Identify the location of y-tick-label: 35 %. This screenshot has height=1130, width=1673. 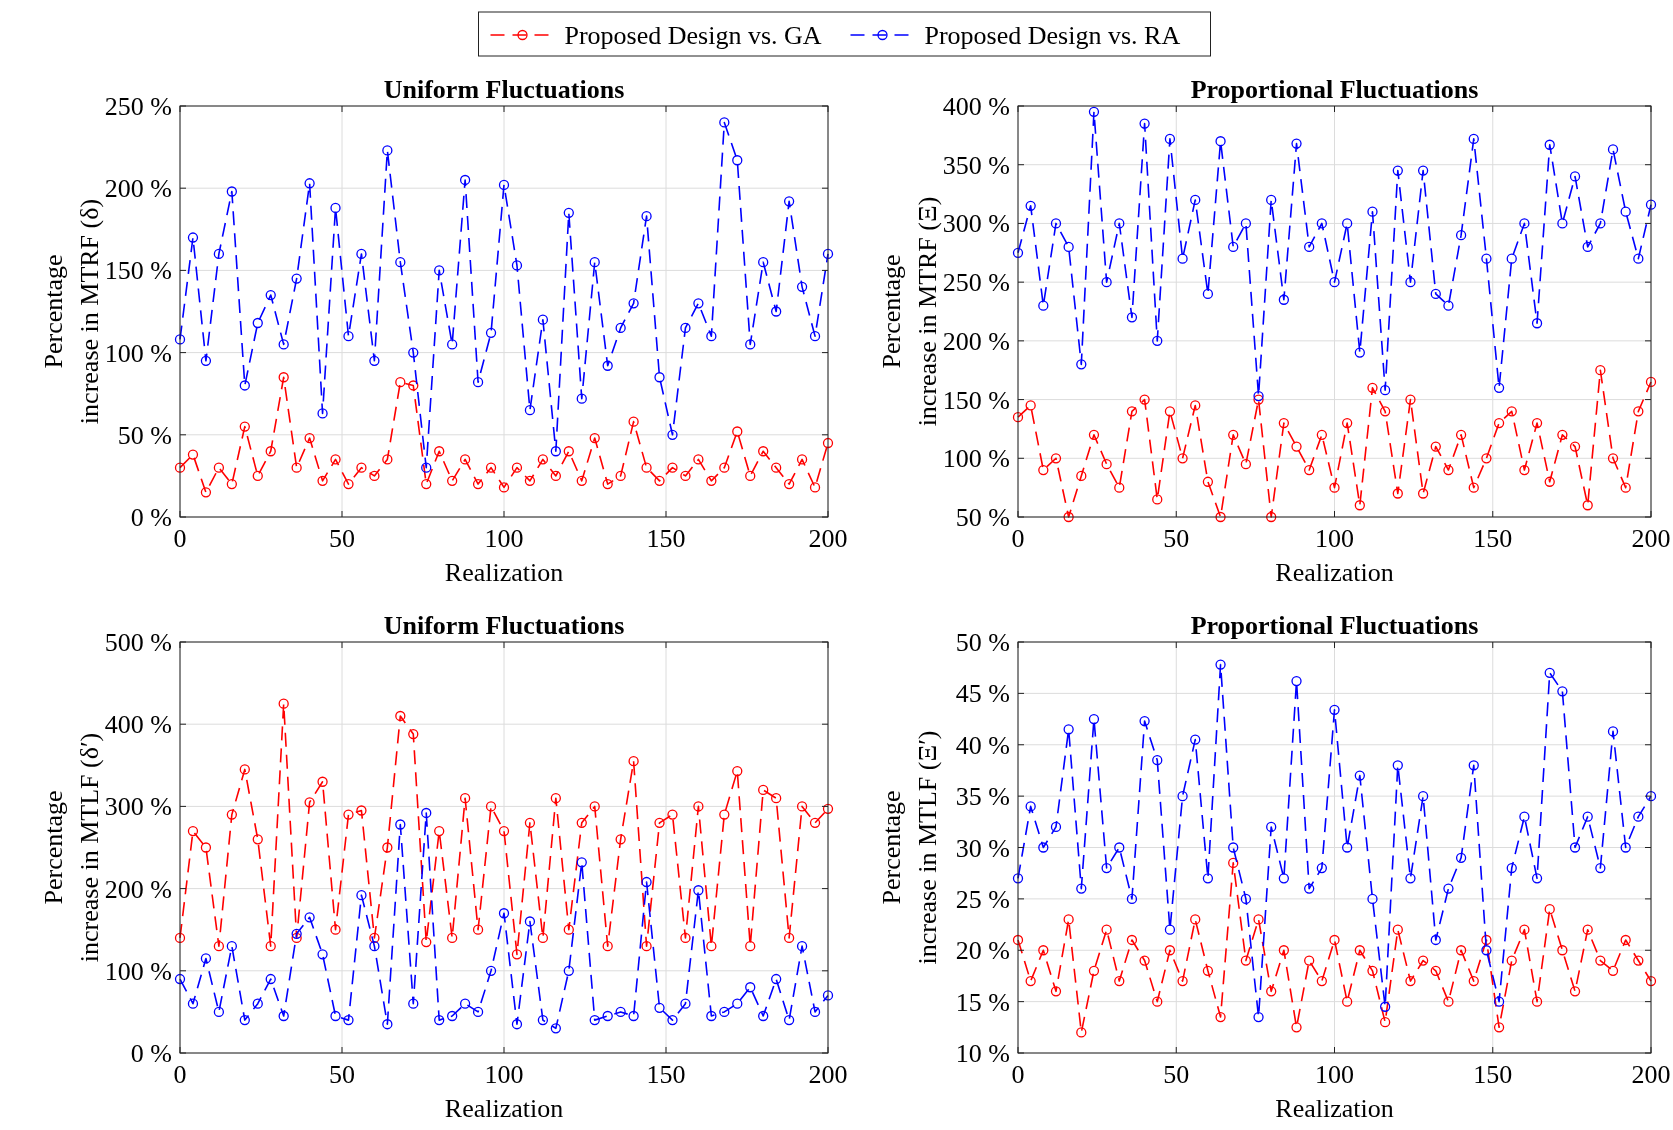
(982, 797).